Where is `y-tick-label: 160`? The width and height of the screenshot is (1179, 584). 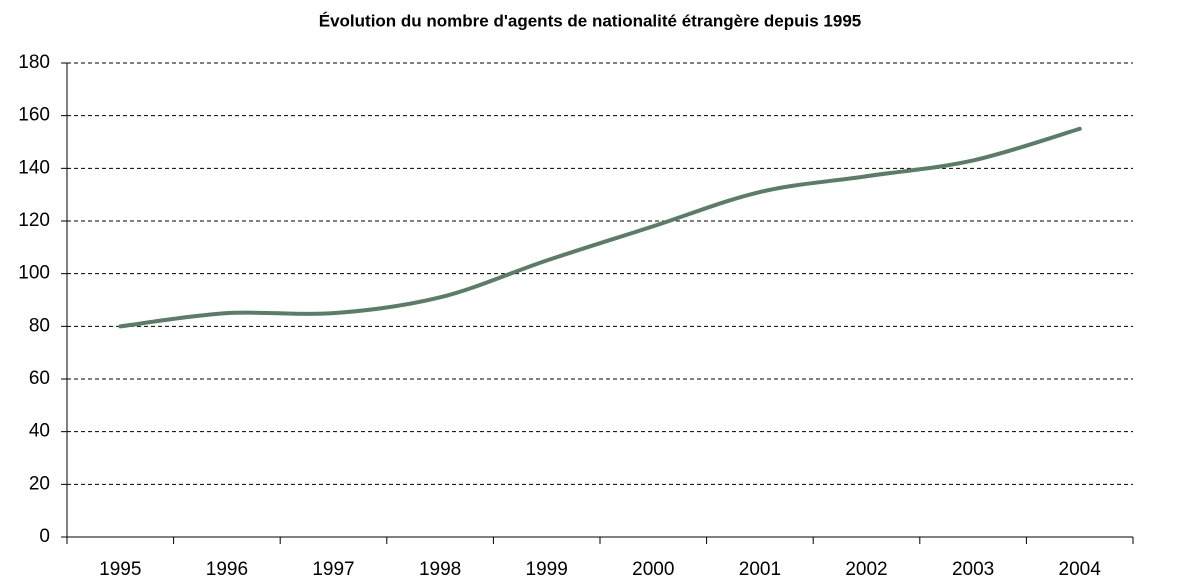 y-tick-label: 160 is located at coordinates (34, 115).